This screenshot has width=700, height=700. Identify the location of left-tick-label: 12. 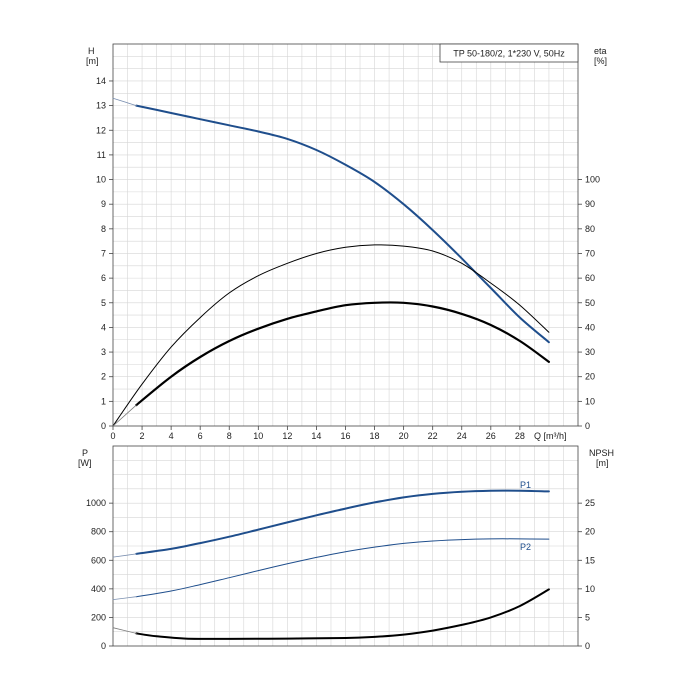
(101, 130).